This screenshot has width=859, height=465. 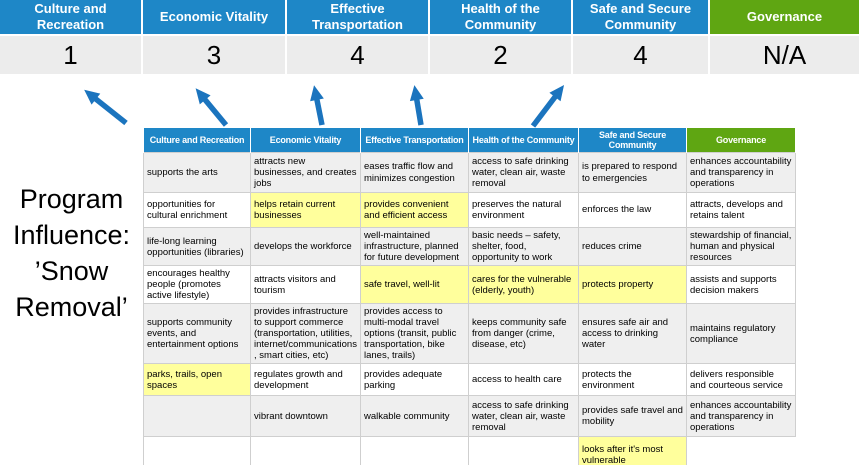 What do you see at coordinates (741, 334) in the screenshot?
I see `matrix-cell: maintains regulatory compliance` at bounding box center [741, 334].